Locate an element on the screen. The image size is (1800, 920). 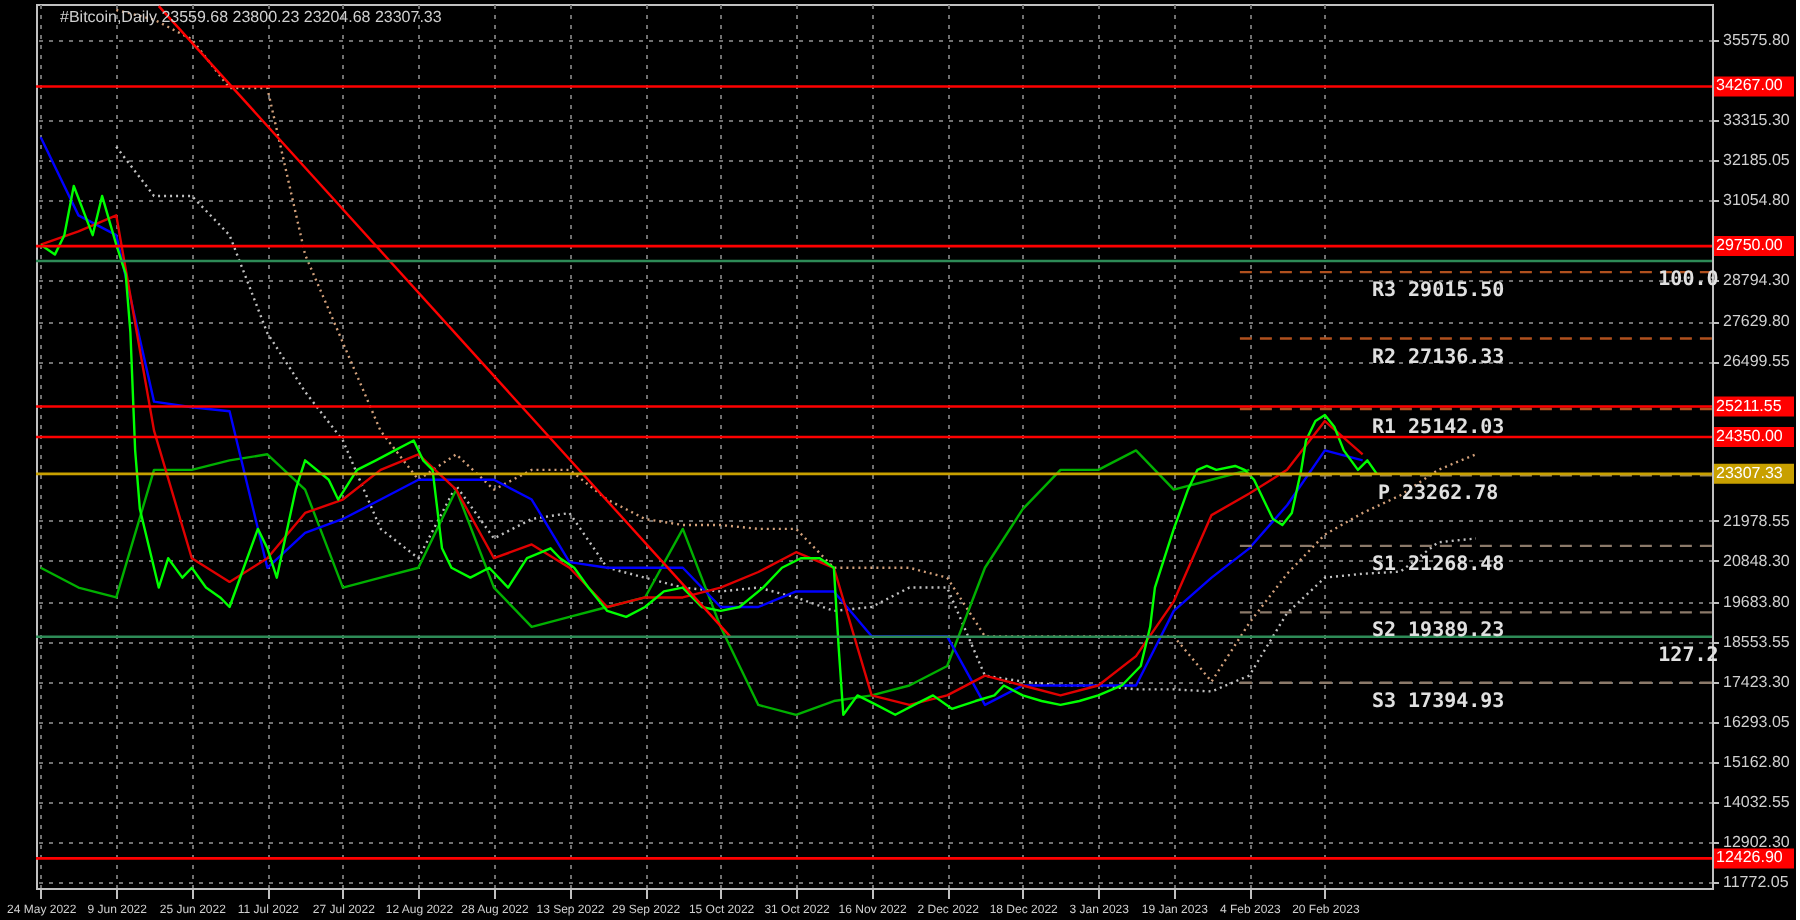
y-tick-label: 27629.80 is located at coordinates (1757, 321).